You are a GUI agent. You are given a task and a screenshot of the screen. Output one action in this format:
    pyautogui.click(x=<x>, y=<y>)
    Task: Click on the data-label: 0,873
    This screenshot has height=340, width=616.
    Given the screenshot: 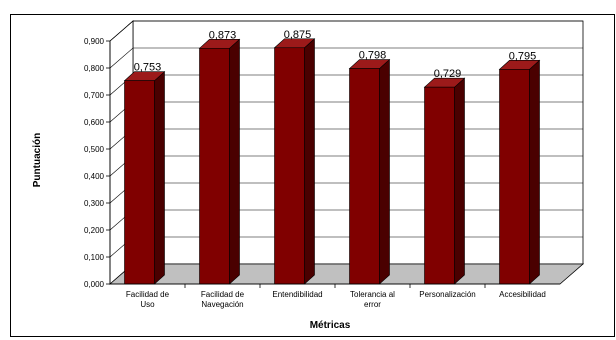 What is the action you would take?
    pyautogui.click(x=223, y=35)
    